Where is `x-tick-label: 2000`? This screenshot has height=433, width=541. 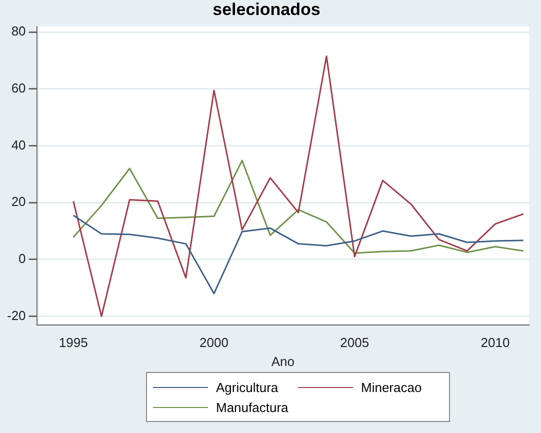 x-tick-label: 2000 is located at coordinates (214, 342).